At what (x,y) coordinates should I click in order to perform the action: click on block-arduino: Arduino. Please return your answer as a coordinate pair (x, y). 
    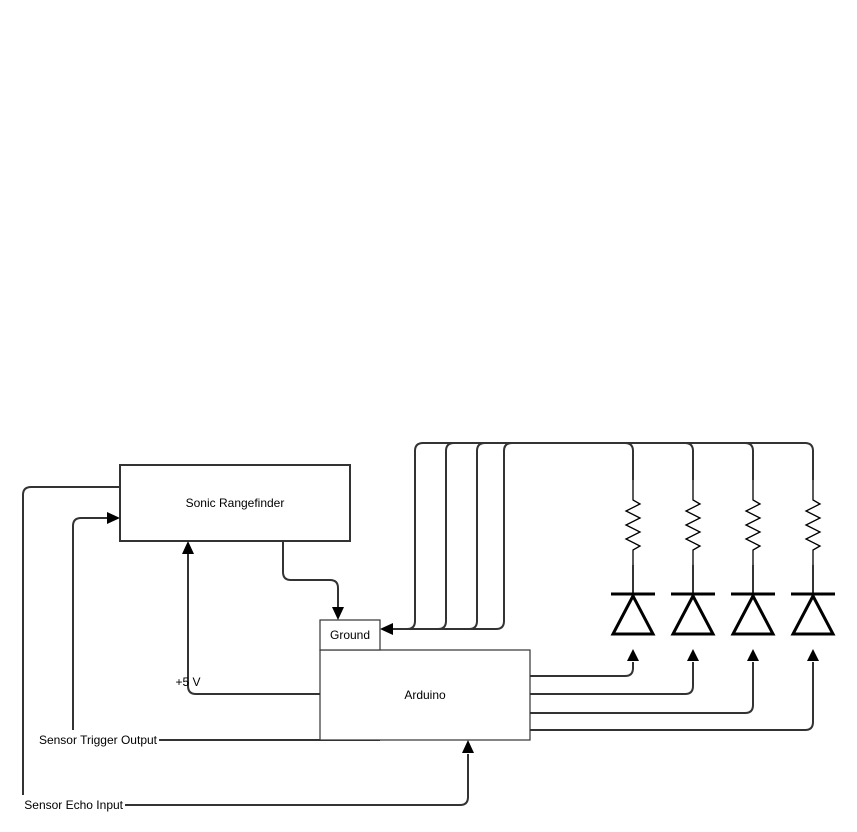
    Looking at the image, I should click on (425, 695).